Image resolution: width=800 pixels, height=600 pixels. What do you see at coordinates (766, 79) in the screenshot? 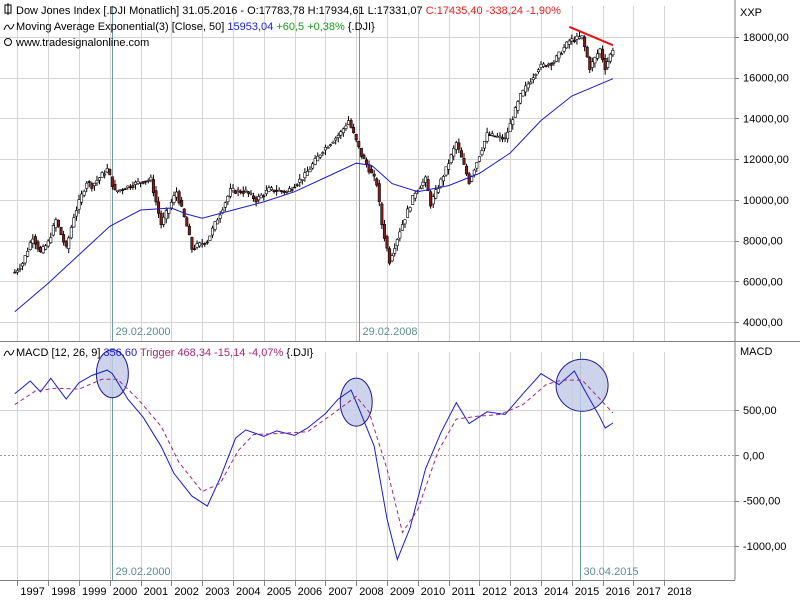
I see `price-tick-label: 16000,00` at bounding box center [766, 79].